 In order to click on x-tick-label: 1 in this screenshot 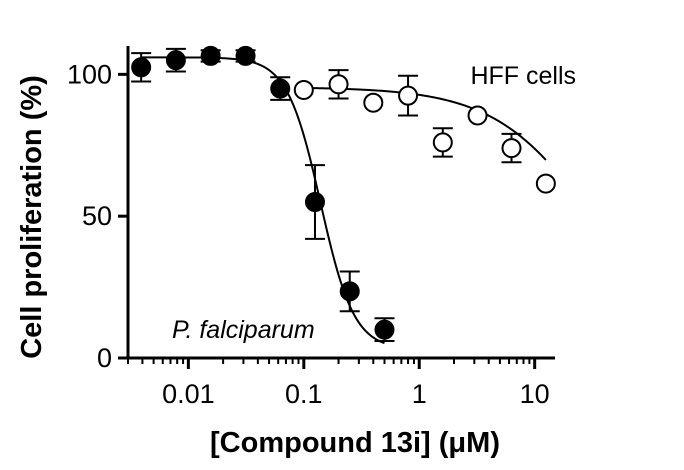, I will do `click(419, 394)`.